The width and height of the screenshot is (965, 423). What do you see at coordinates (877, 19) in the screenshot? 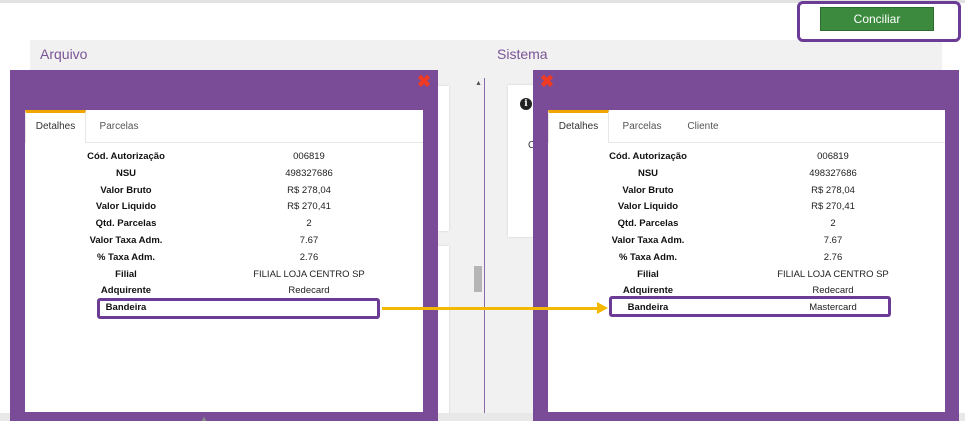
I see `conciliar-button: Conciliar` at bounding box center [877, 19].